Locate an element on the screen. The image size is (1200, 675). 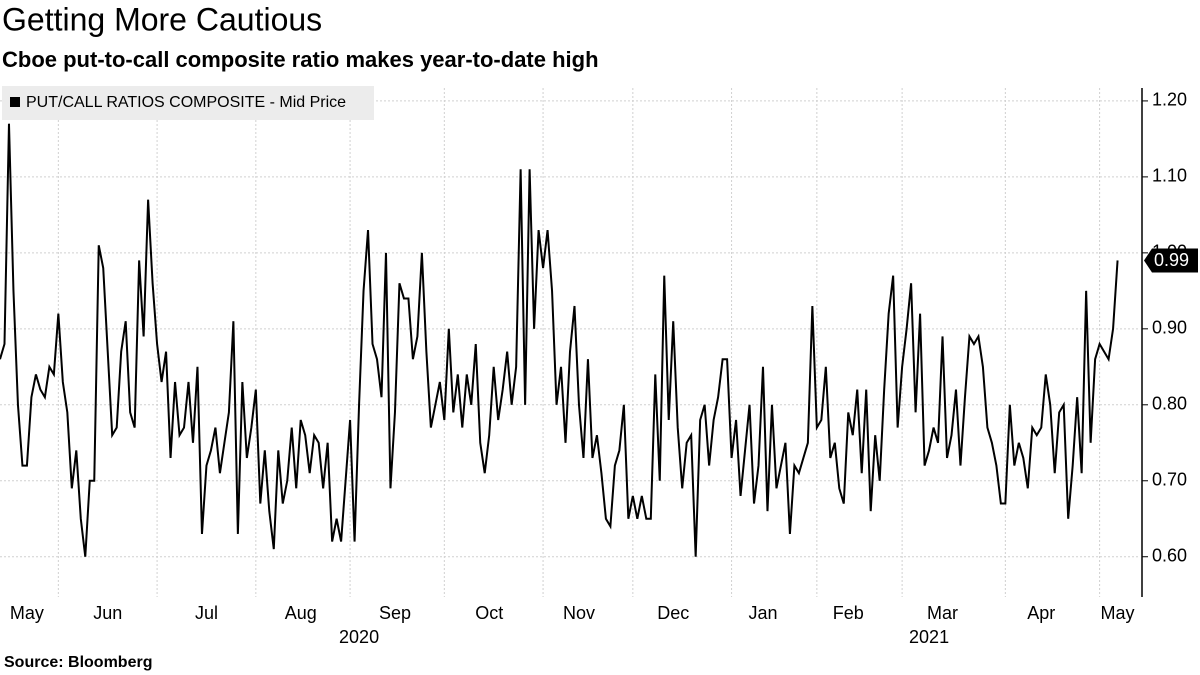
year-label: 2020 is located at coordinates (359, 637).